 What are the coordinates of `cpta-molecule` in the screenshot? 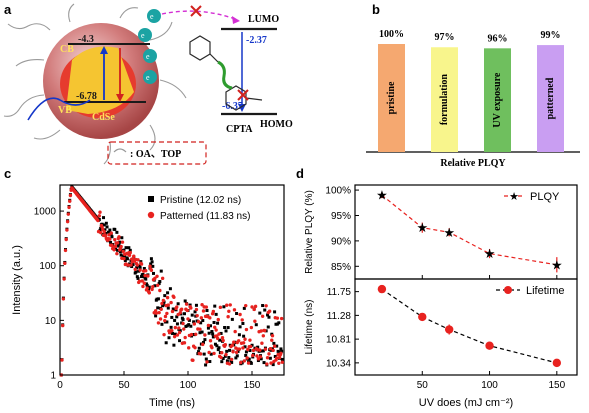 It's located at (226, 73).